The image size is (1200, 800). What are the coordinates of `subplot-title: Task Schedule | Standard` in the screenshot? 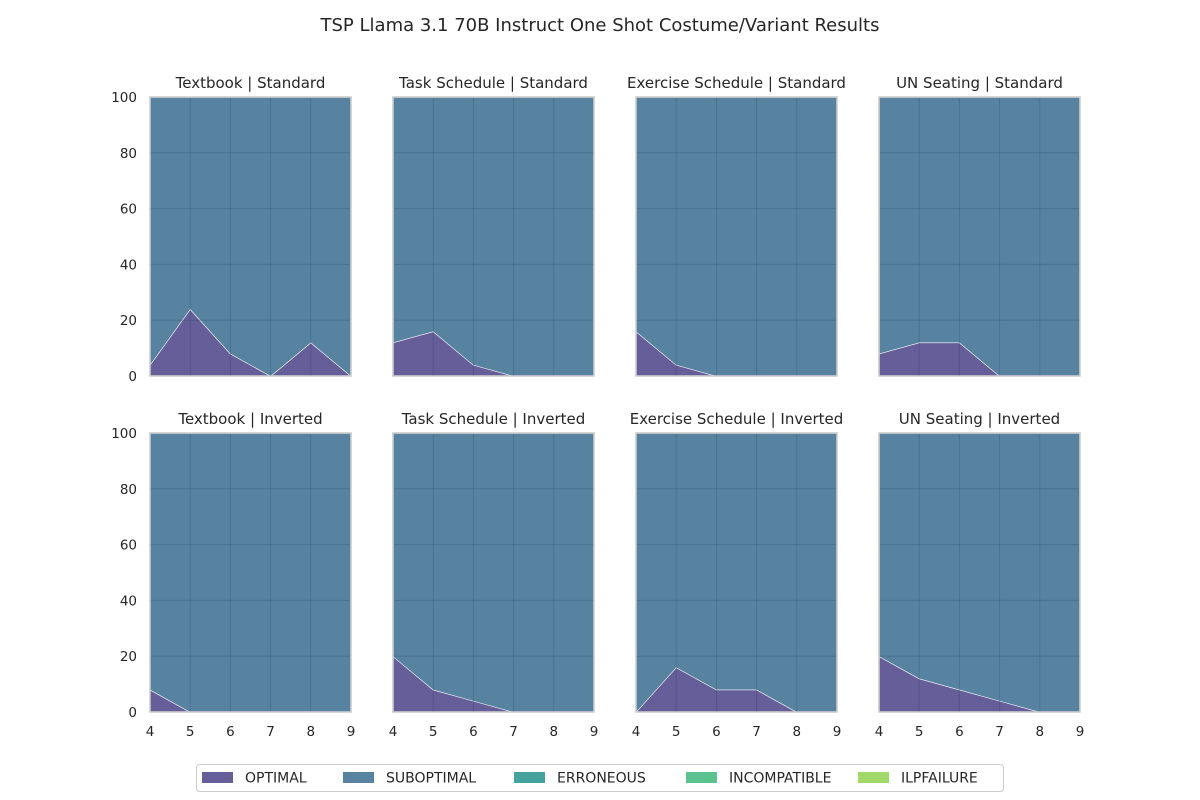 It's located at (493, 83).